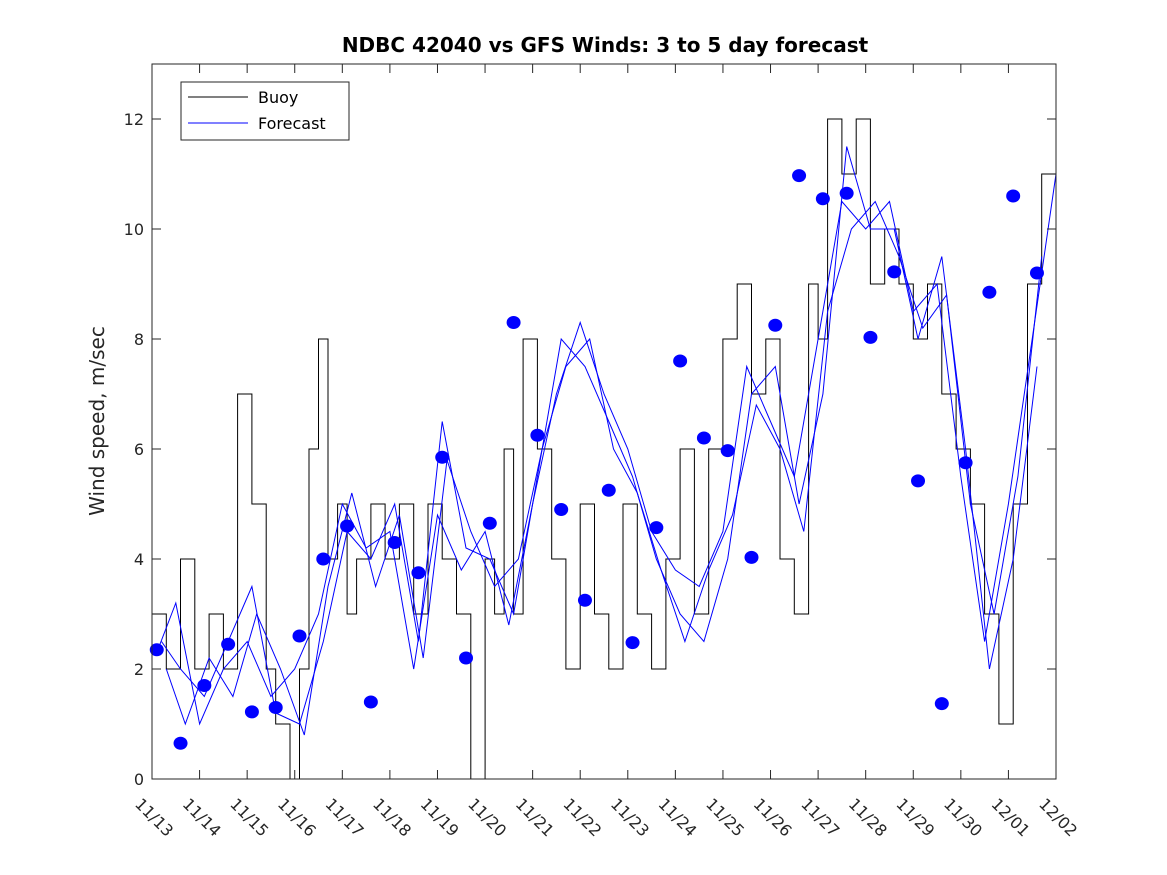 The width and height of the screenshot is (1167, 875). What do you see at coordinates (139, 669) in the screenshot?
I see `y-tick-label: 2` at bounding box center [139, 669].